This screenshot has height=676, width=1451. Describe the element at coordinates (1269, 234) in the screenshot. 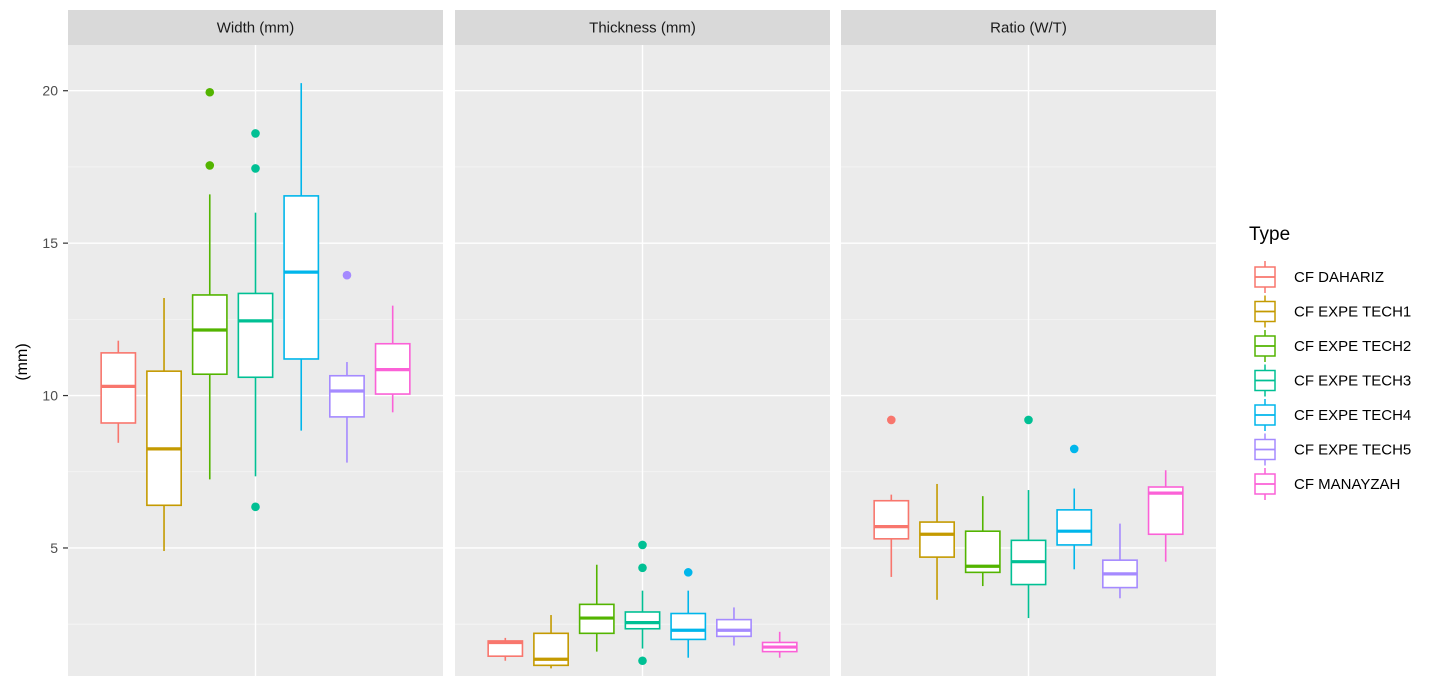

I see `legend-title: Type` at that location.